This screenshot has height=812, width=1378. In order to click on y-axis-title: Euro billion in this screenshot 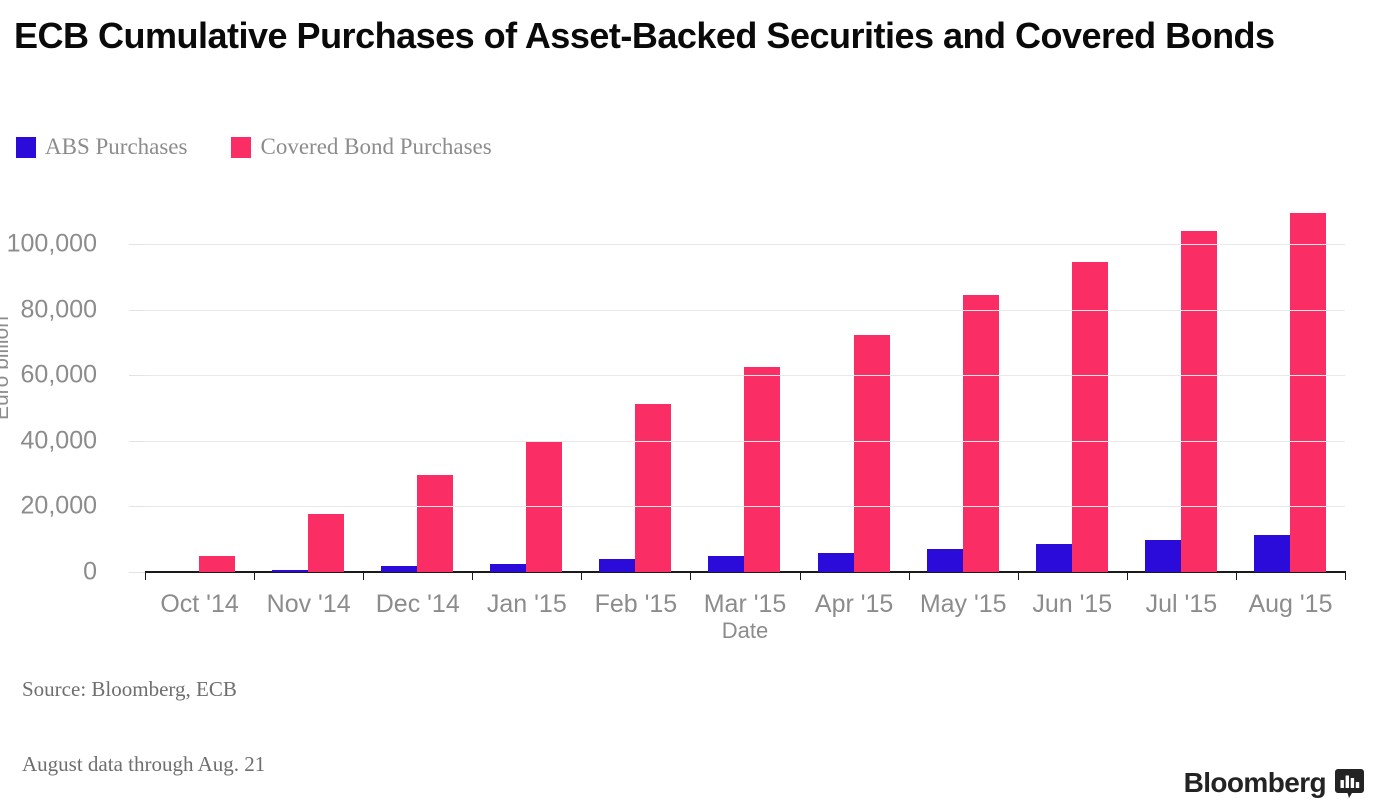, I will do `click(6, 368)`.